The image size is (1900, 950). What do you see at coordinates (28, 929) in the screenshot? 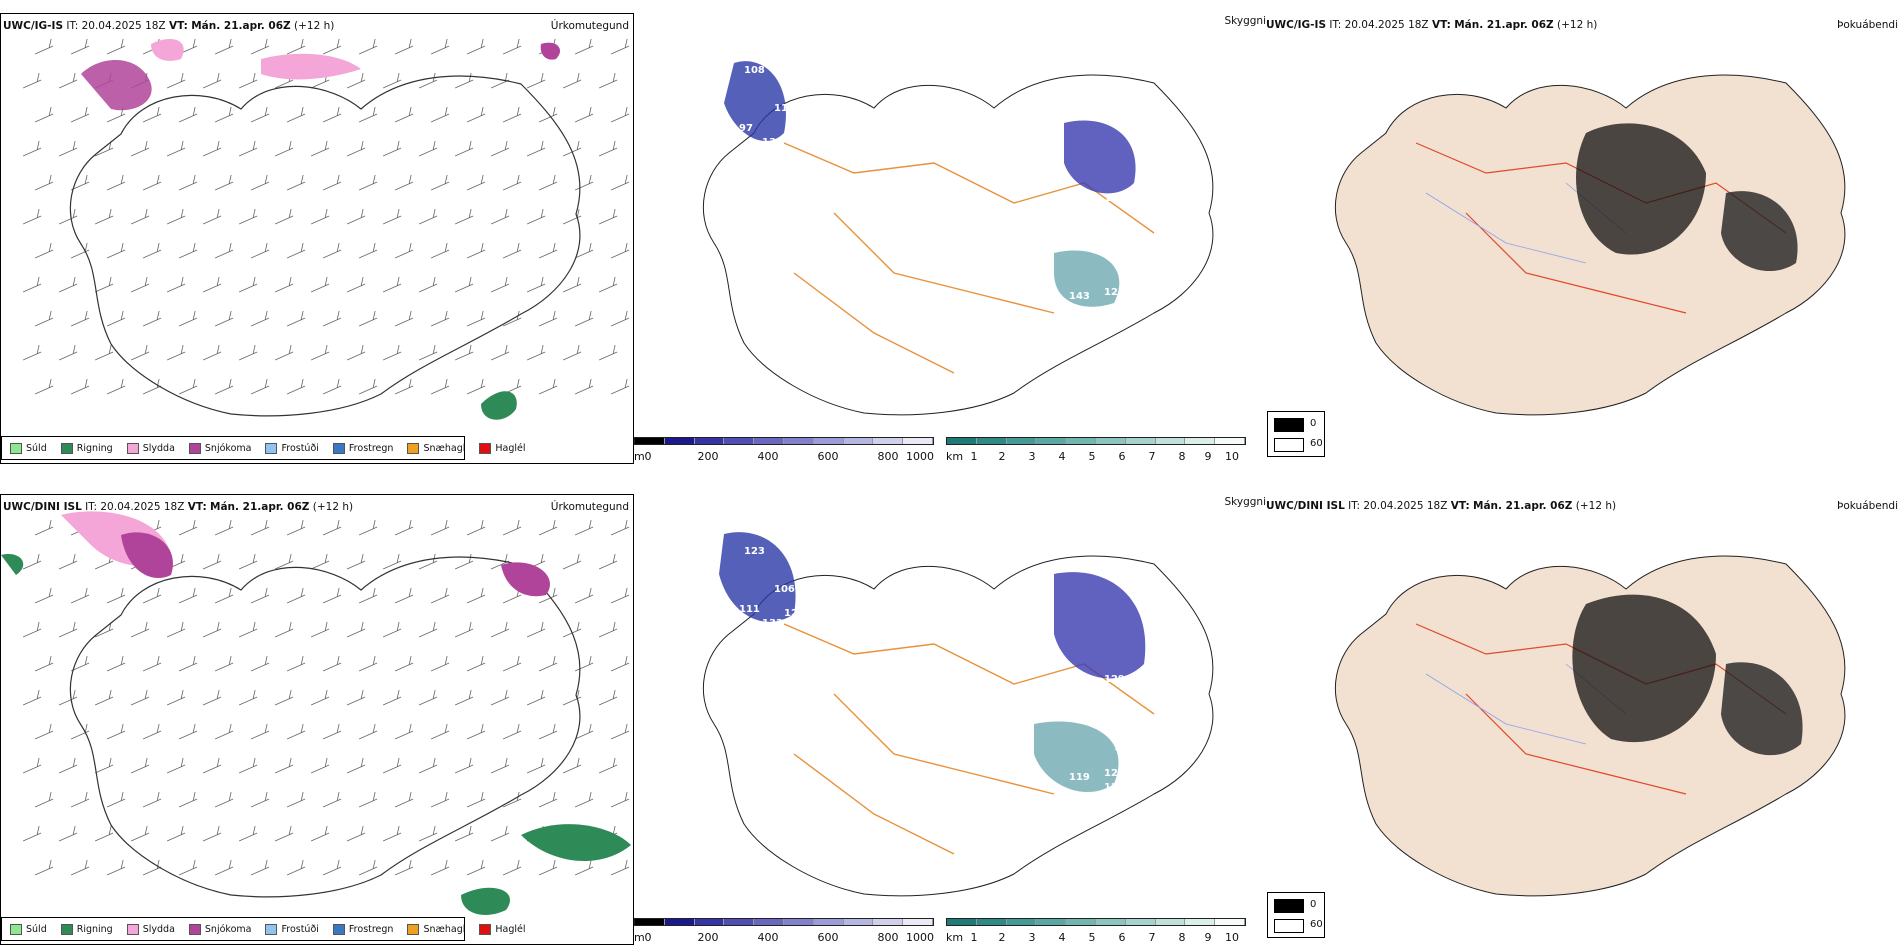
I see `legend-item: Súld` at bounding box center [28, 929].